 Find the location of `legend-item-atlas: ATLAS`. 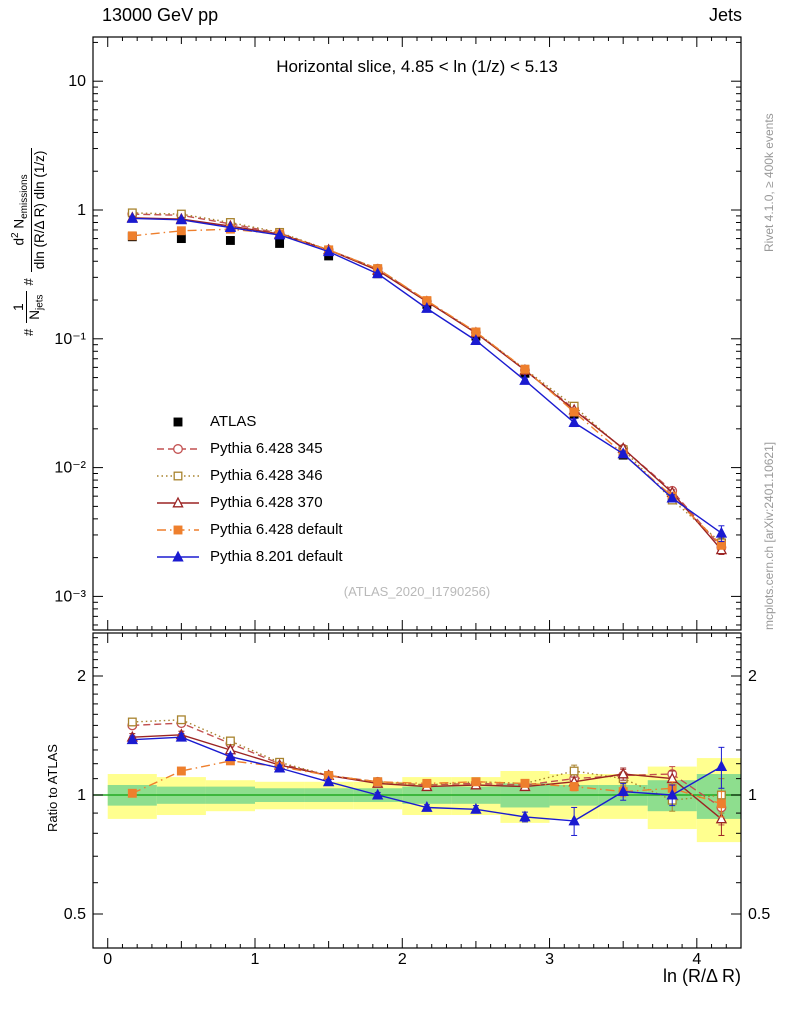

legend-item-atlas: ATLAS is located at coordinates (249, 421).